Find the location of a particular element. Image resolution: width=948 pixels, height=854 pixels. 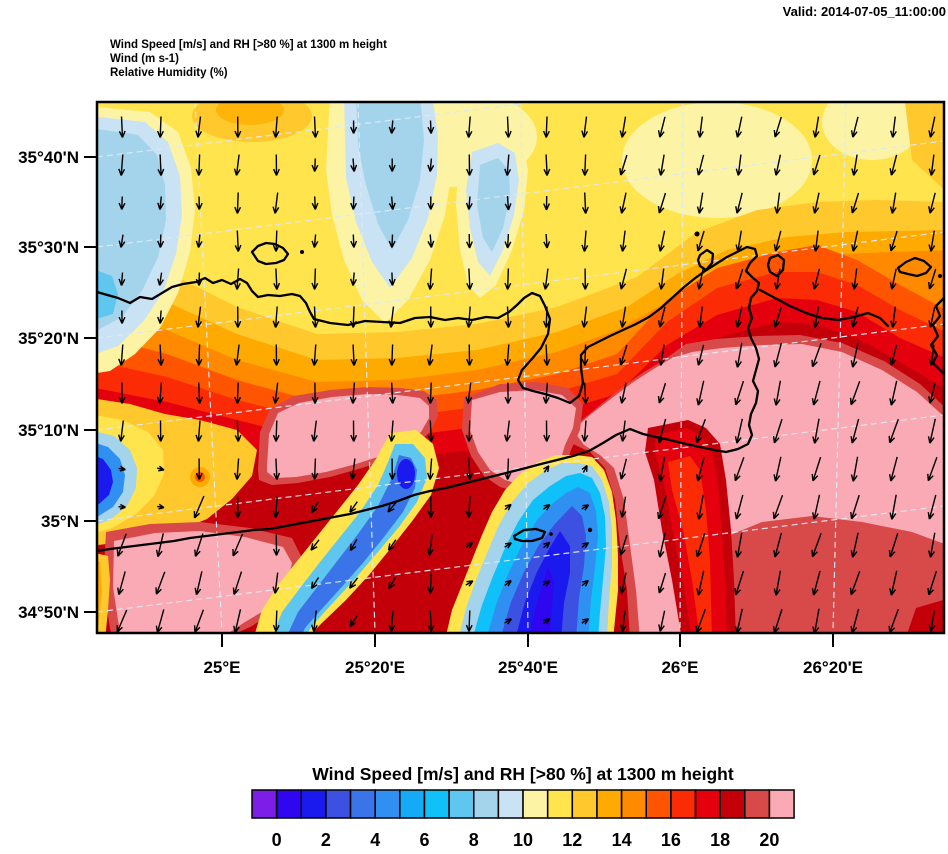

longitude-axis: 25°E 25°20'E 25°40'E 26°E 26°20'E is located at coordinates (533, 655).